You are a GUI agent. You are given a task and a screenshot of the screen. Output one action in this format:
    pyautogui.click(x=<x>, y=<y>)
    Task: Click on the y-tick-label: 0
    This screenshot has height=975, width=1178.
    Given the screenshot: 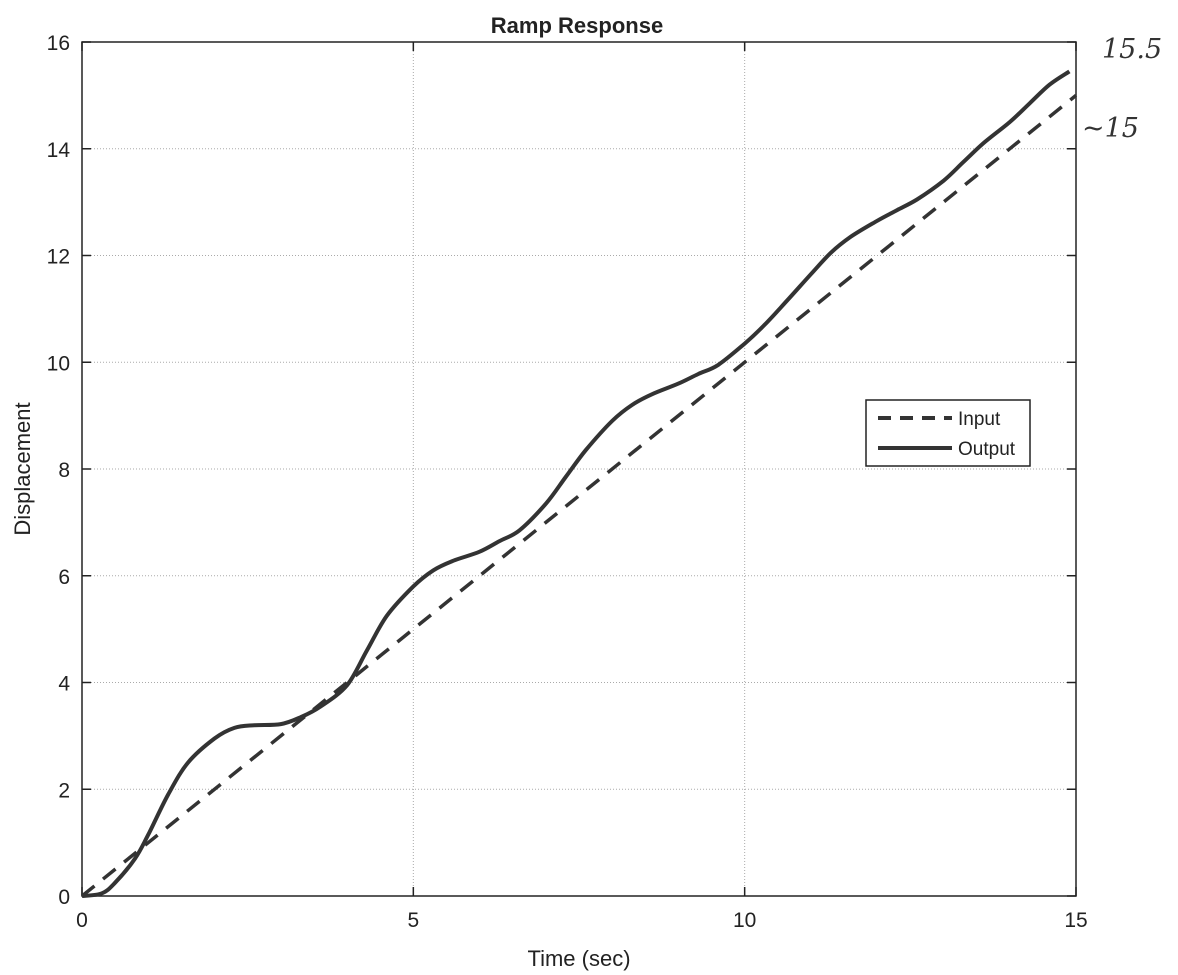 What is the action you would take?
    pyautogui.click(x=64, y=897)
    